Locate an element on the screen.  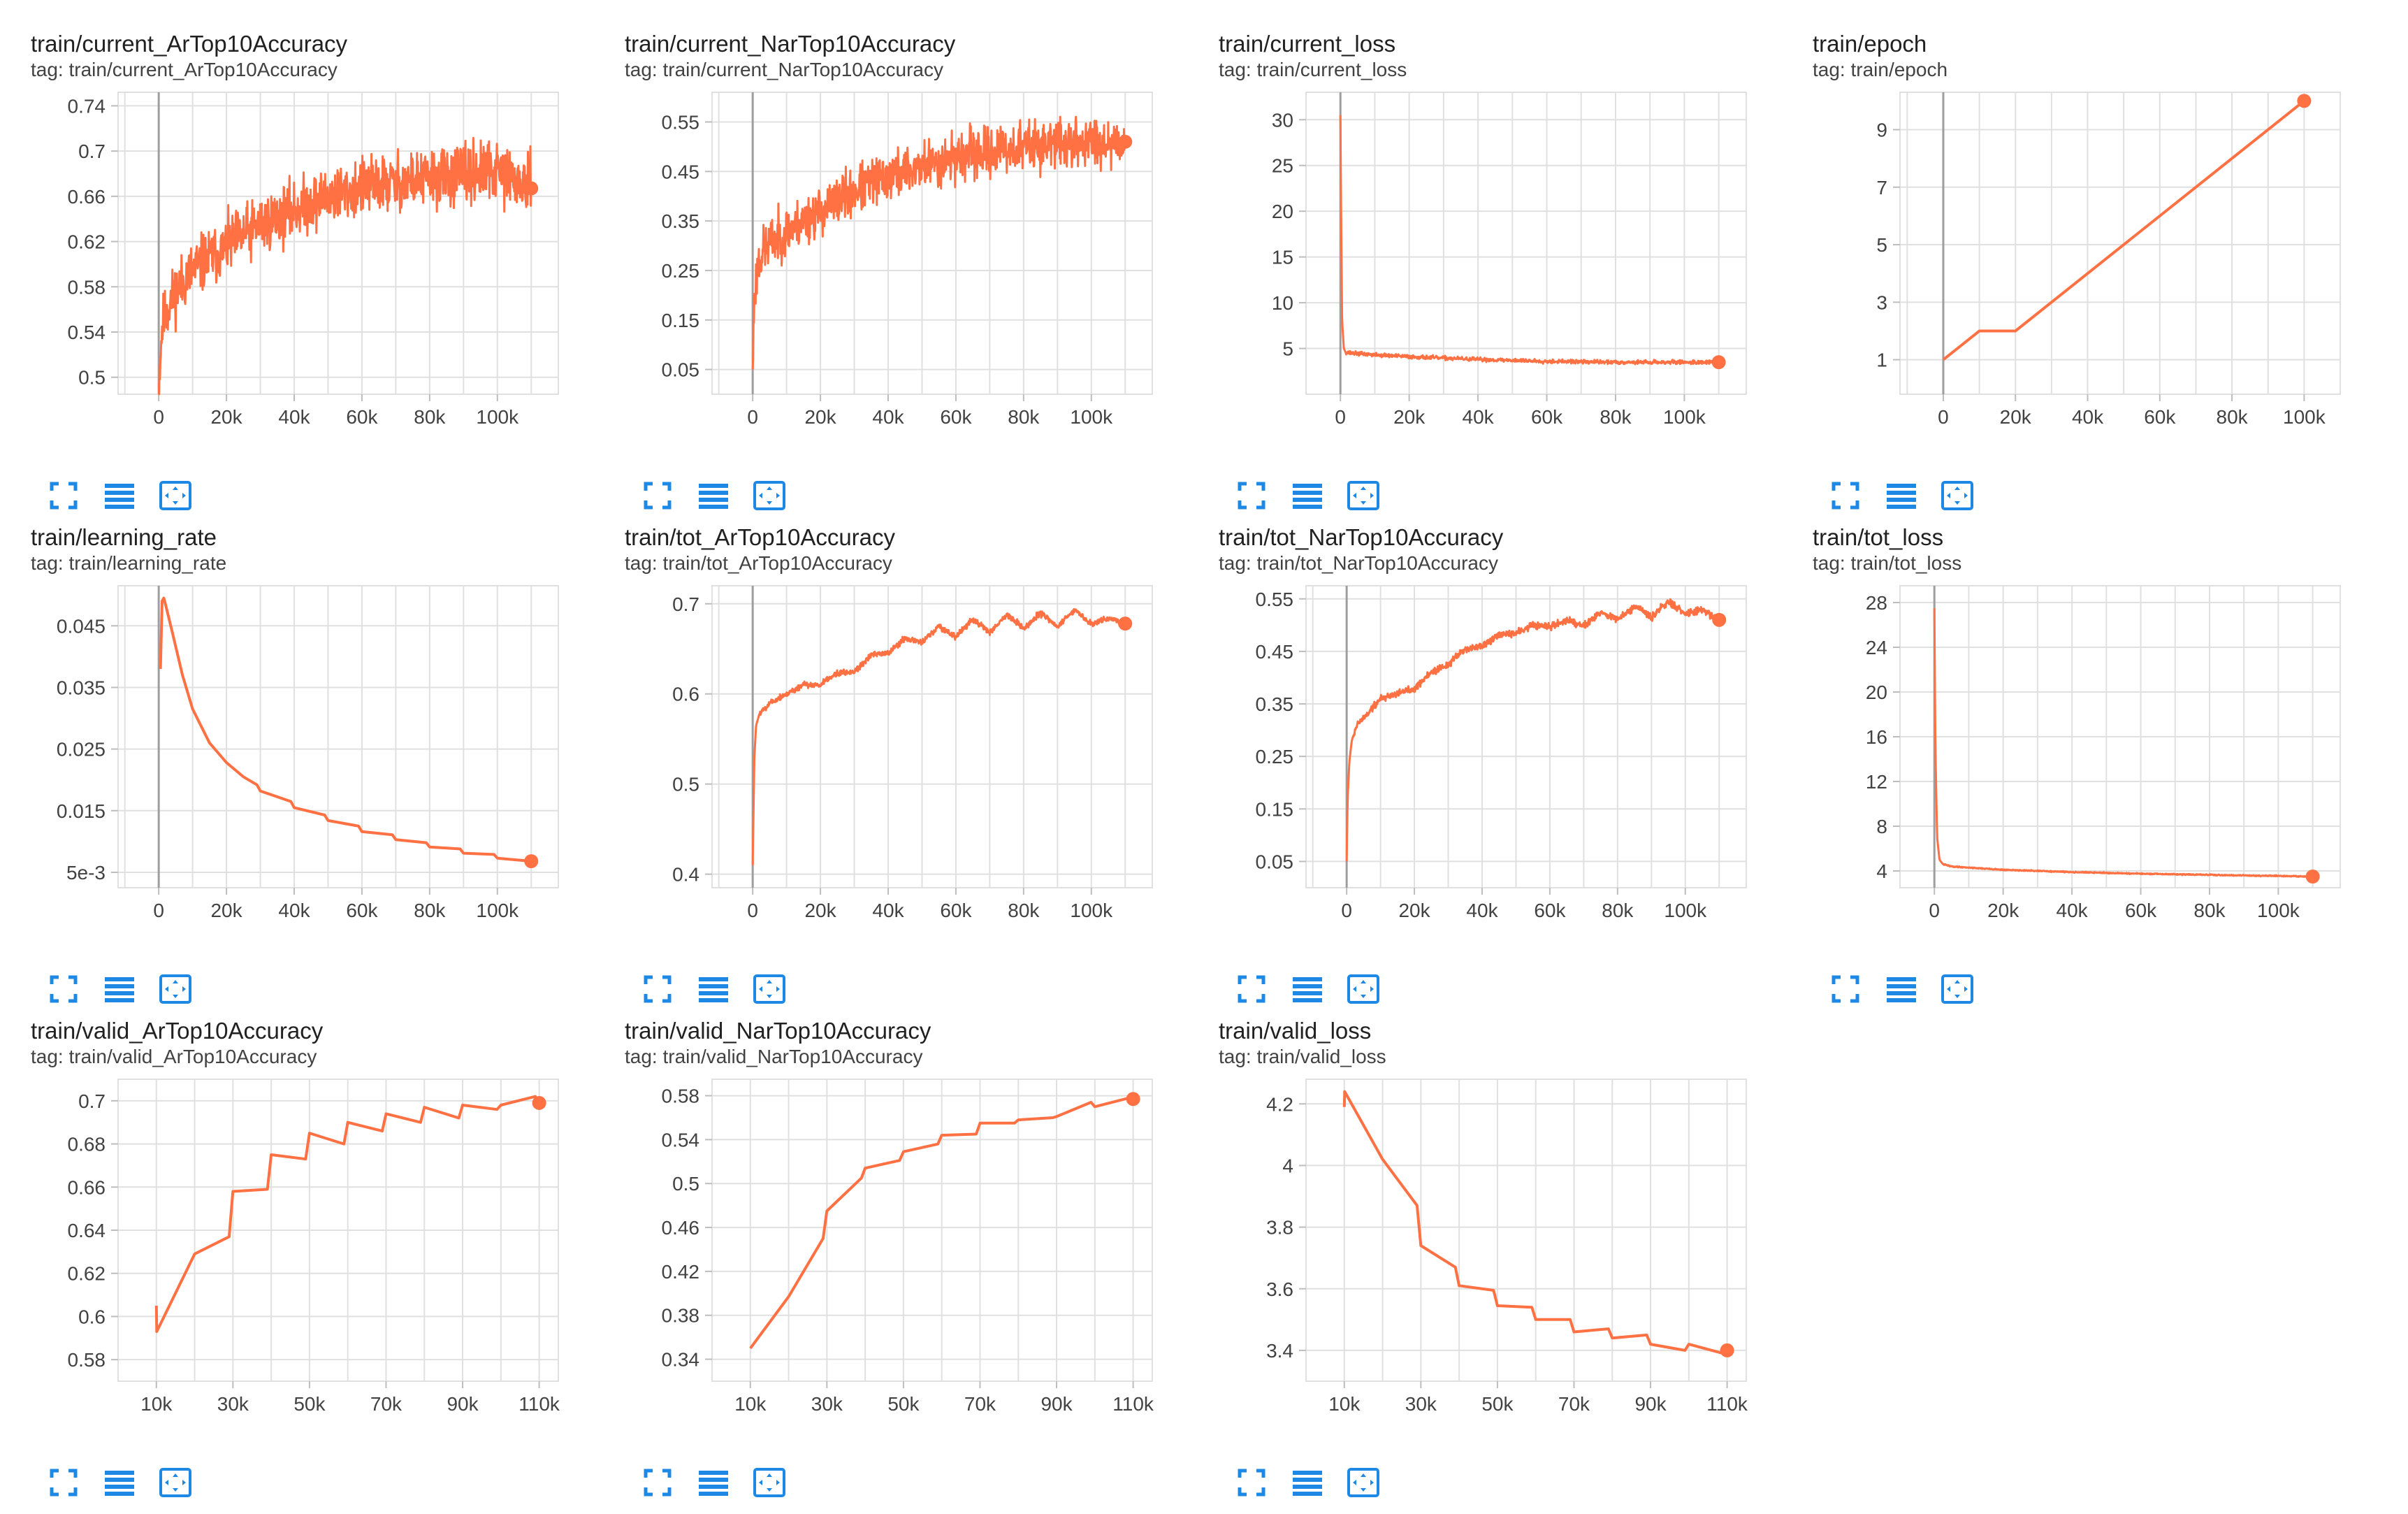
scalar-card-current-loss: train/current_loss tag is located at coordinates (1484, 275).